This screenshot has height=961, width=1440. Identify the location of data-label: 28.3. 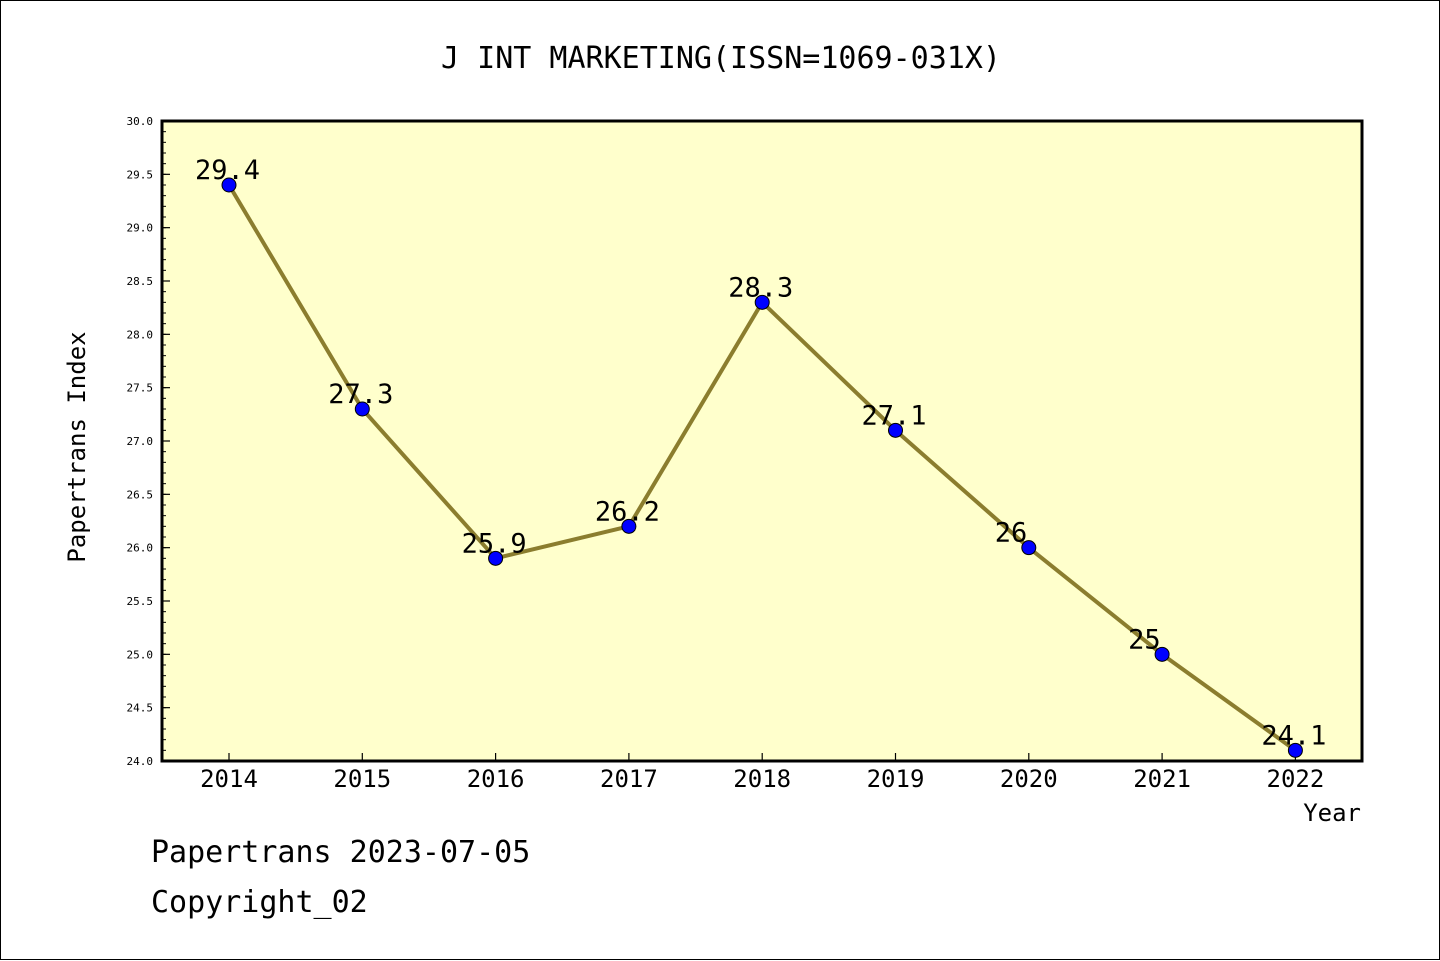
(760, 287).